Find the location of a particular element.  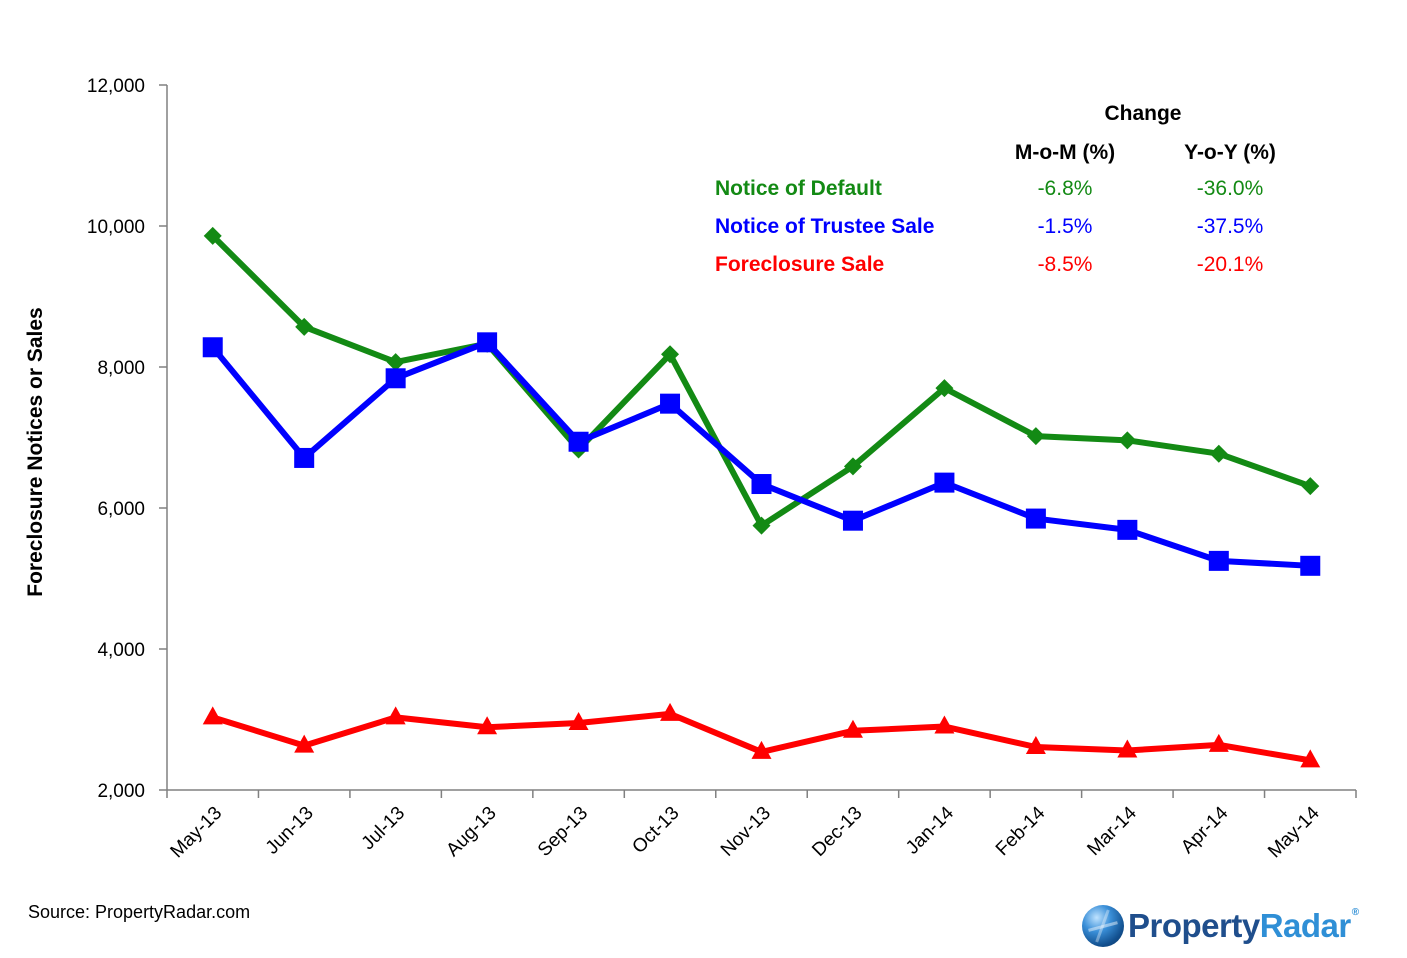

x-tick-label: May-14 is located at coordinates (1294, 832).